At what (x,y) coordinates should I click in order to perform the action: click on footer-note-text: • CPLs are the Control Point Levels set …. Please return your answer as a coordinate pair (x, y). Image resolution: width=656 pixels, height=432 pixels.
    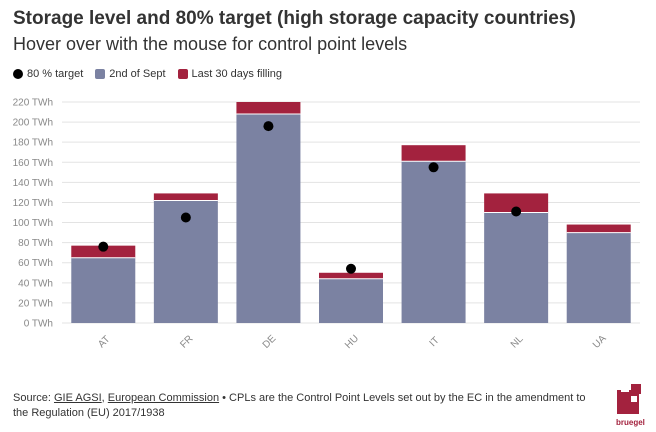
    Looking at the image, I should click on (299, 405).